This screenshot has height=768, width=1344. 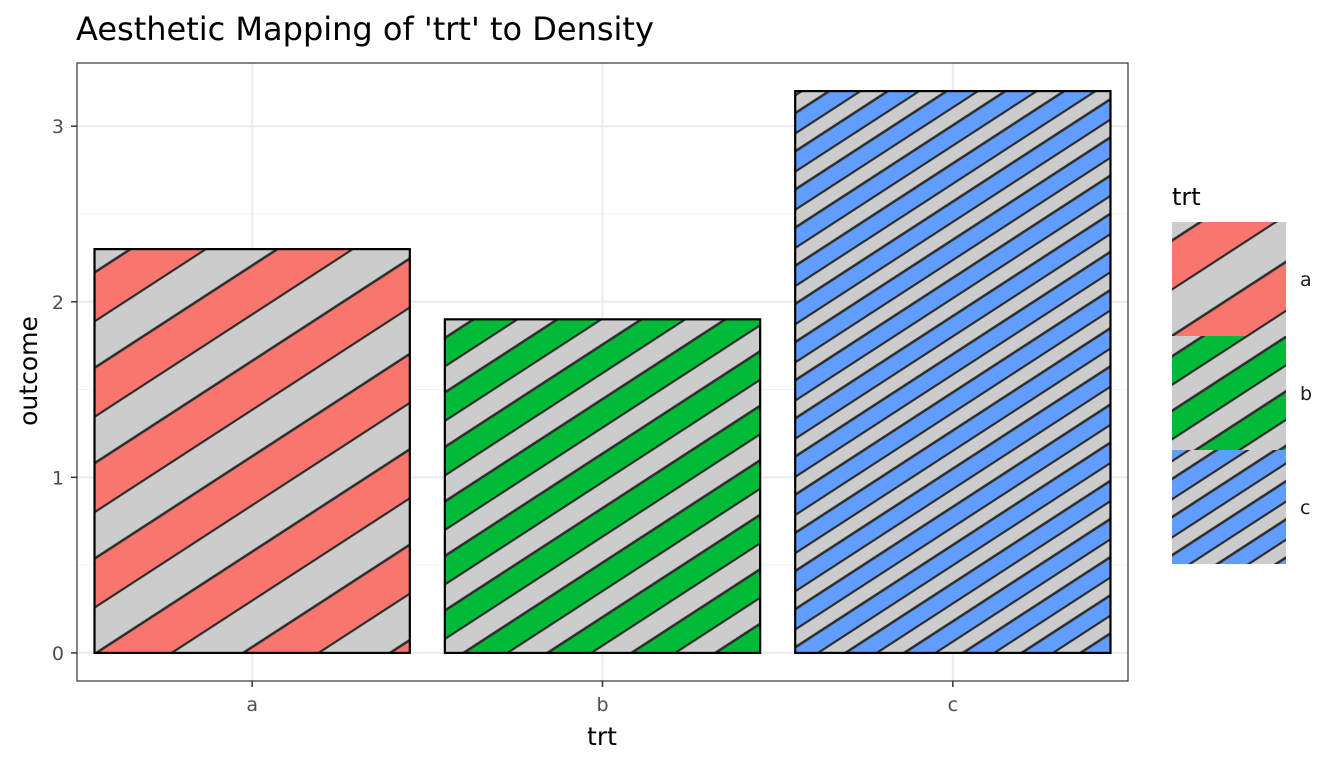 I want to click on legend-label-b: b, so click(x=1306, y=394).